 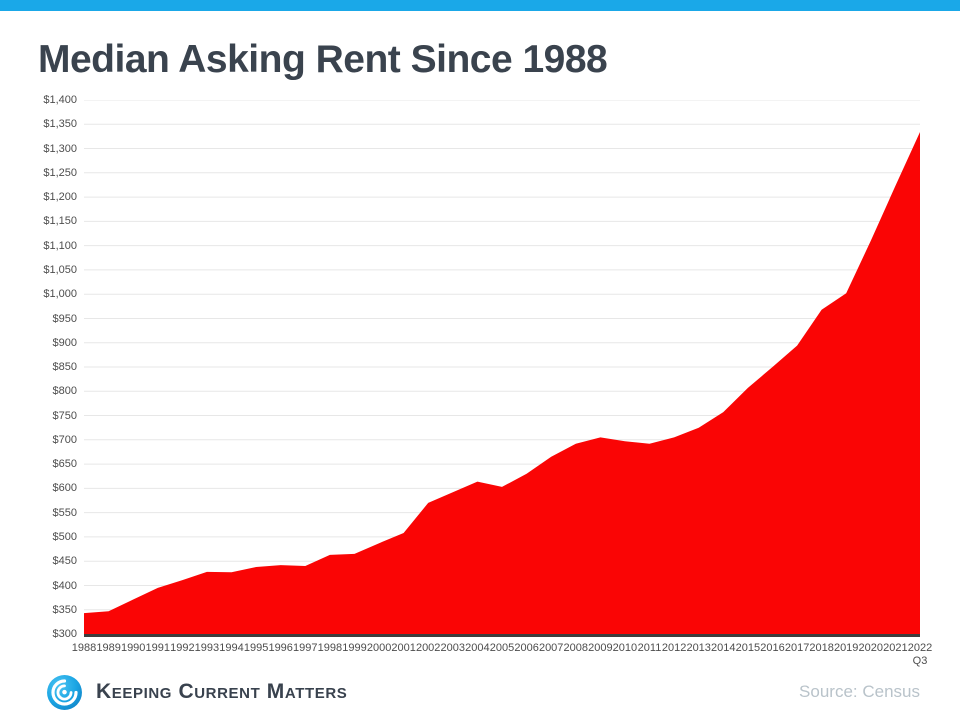 What do you see at coordinates (859, 691) in the screenshot?
I see `source-note: Source: Census` at bounding box center [859, 691].